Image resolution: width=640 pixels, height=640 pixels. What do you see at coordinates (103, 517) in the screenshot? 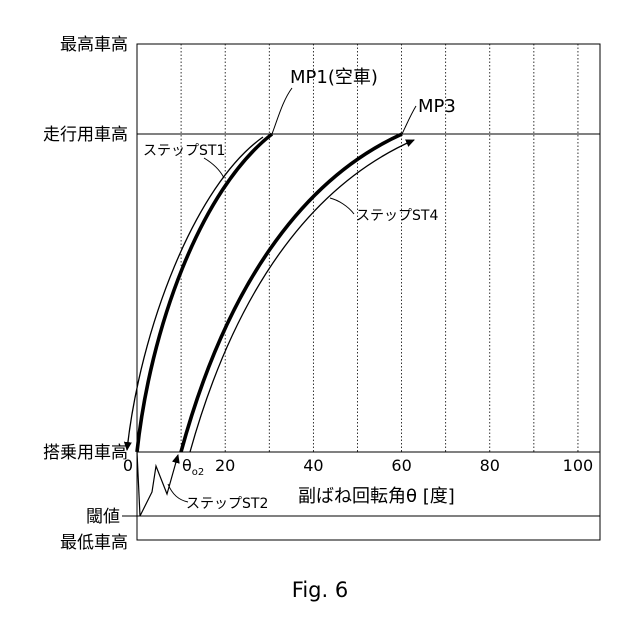
I see `y-label-threshold: 閾値` at bounding box center [103, 517].